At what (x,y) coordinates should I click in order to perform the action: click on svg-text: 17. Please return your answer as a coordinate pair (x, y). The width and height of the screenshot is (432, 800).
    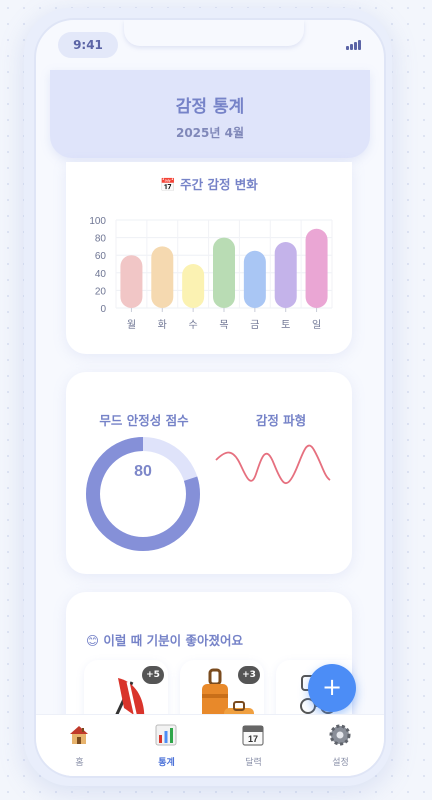
    Looking at the image, I should click on (253, 739).